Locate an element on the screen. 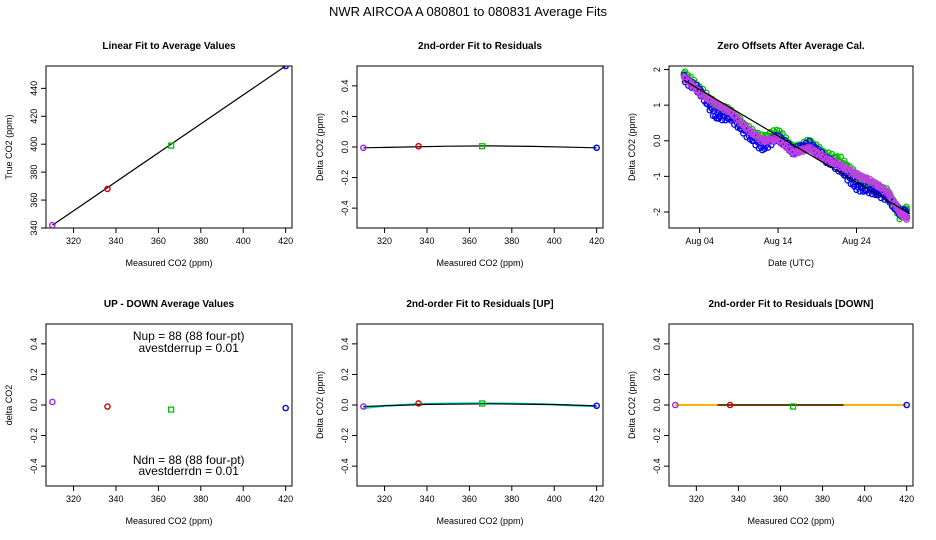 The image size is (936, 540). y-tick-label: 400 is located at coordinates (34, 144).